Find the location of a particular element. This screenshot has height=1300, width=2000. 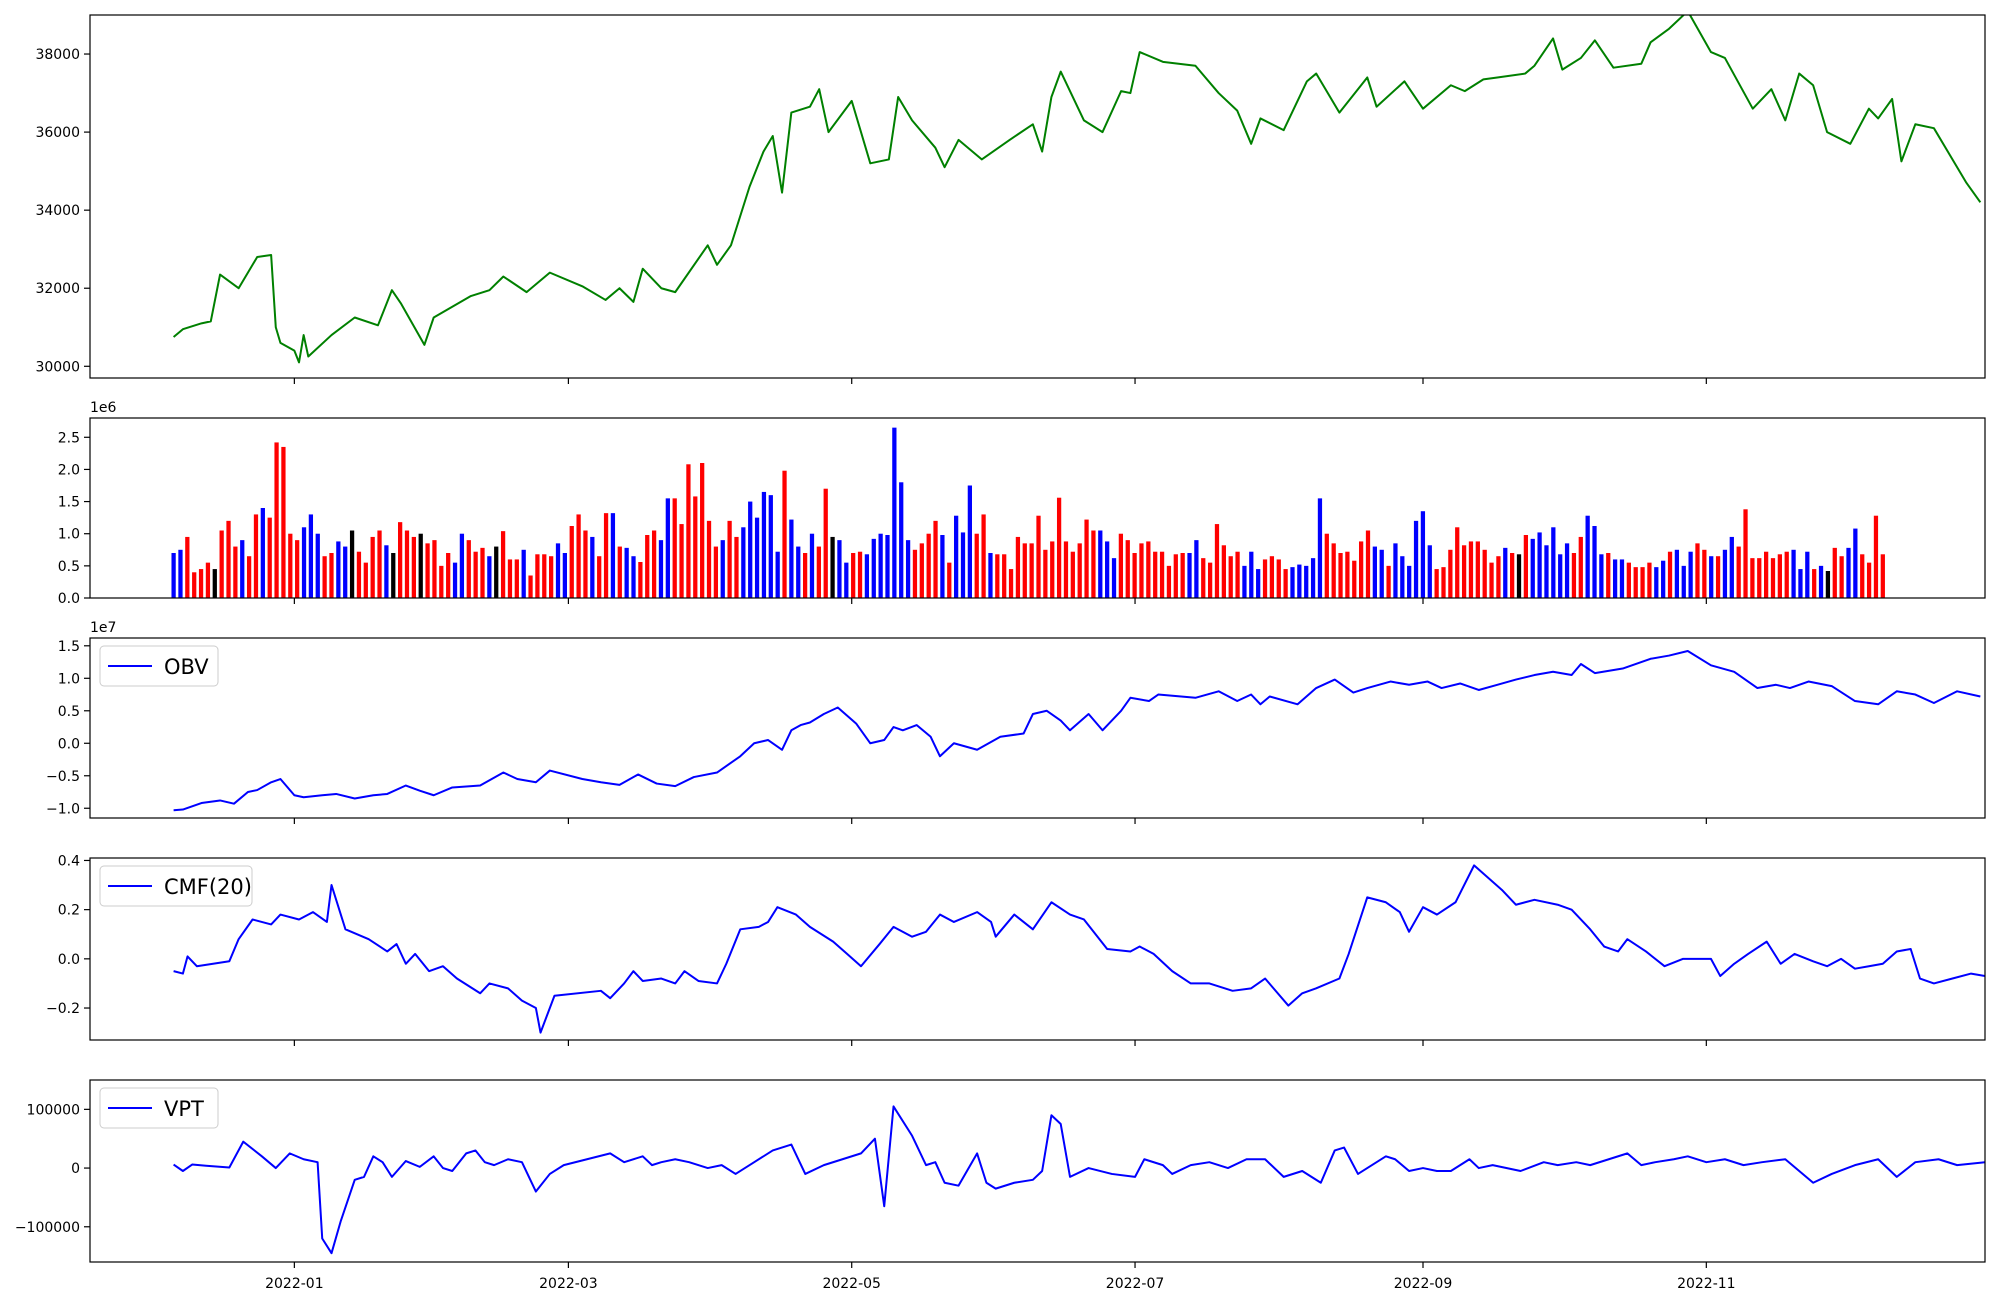

vpt-ytick-label: 100000 is located at coordinates (53, 1110).